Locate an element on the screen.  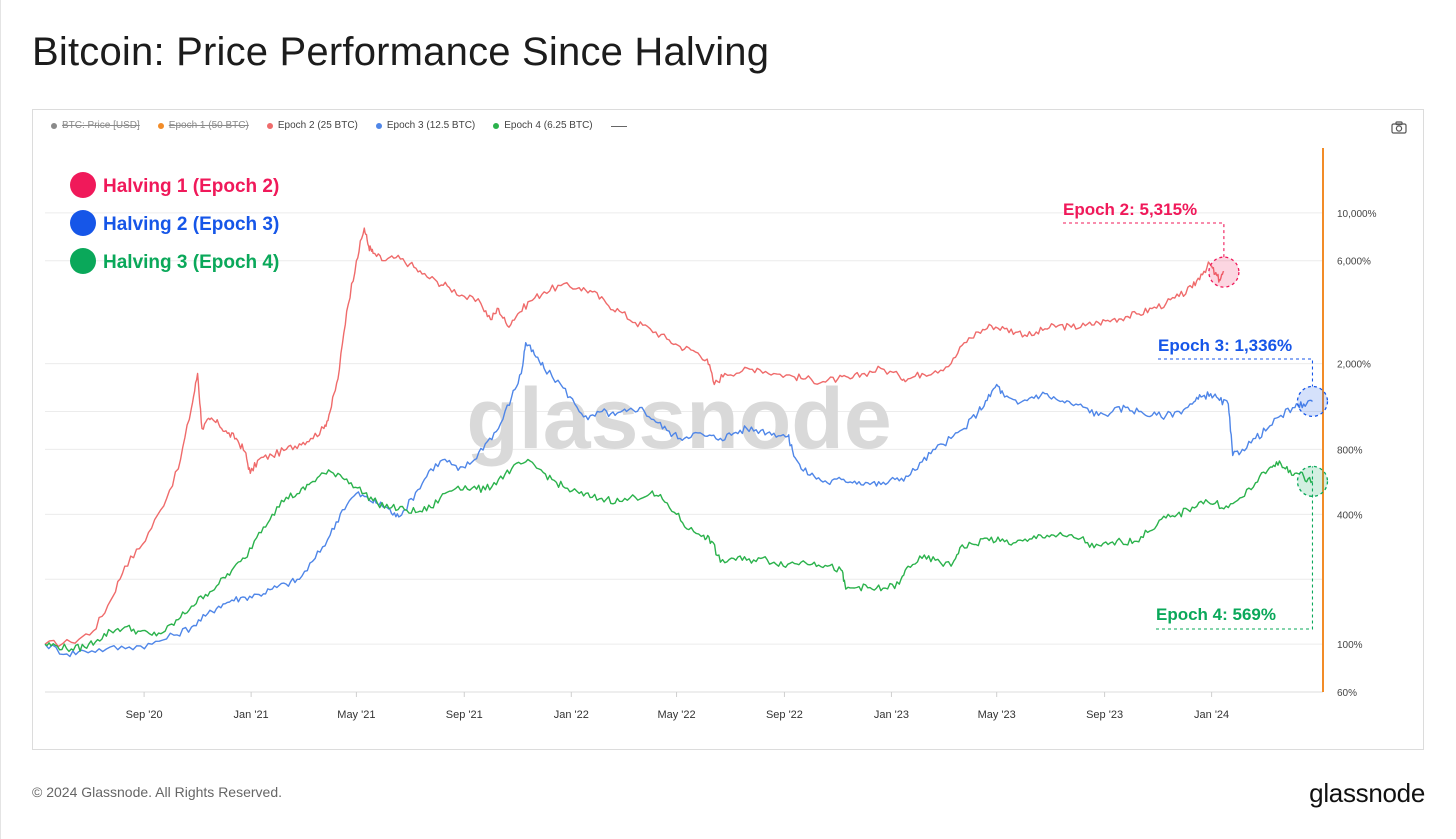
legend-label: Epoch 2 (25 BTC) is located at coordinates (317, 125).